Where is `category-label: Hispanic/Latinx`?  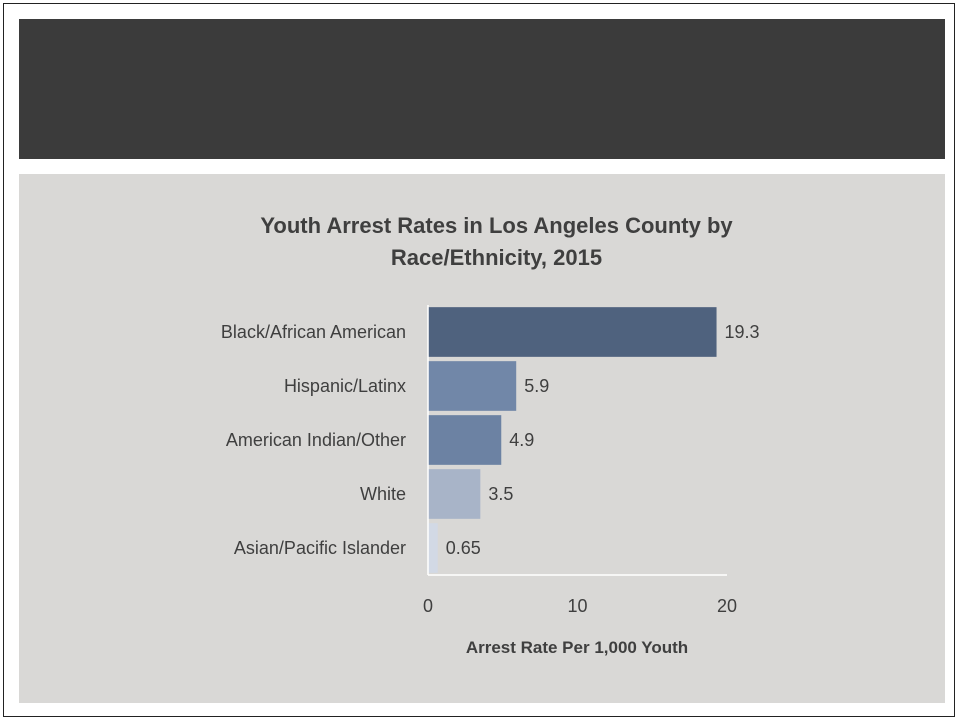
category-label: Hispanic/Latinx is located at coordinates (345, 386).